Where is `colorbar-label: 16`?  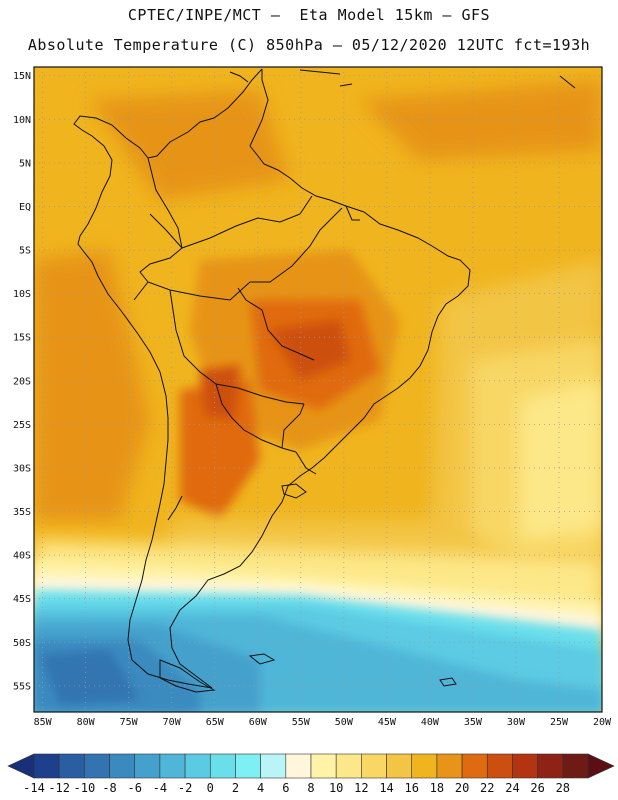 colorbar-label: 16 is located at coordinates (412, 788).